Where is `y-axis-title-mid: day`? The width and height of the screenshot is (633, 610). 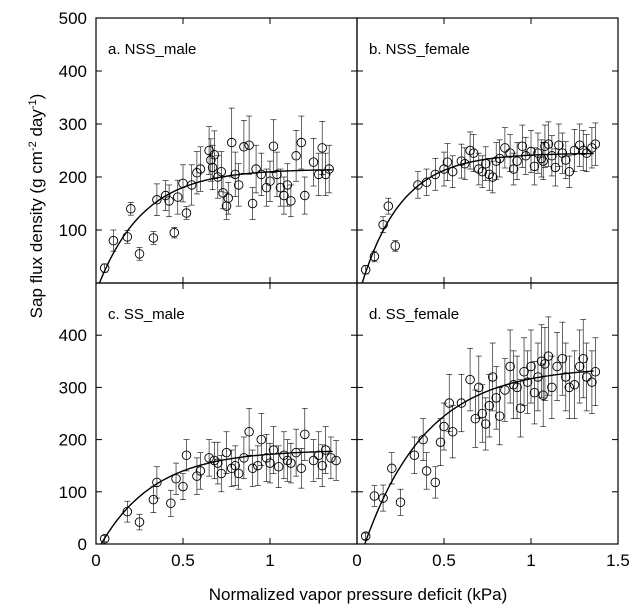
y-axis-title-mid: day is located at coordinates (36, 125).